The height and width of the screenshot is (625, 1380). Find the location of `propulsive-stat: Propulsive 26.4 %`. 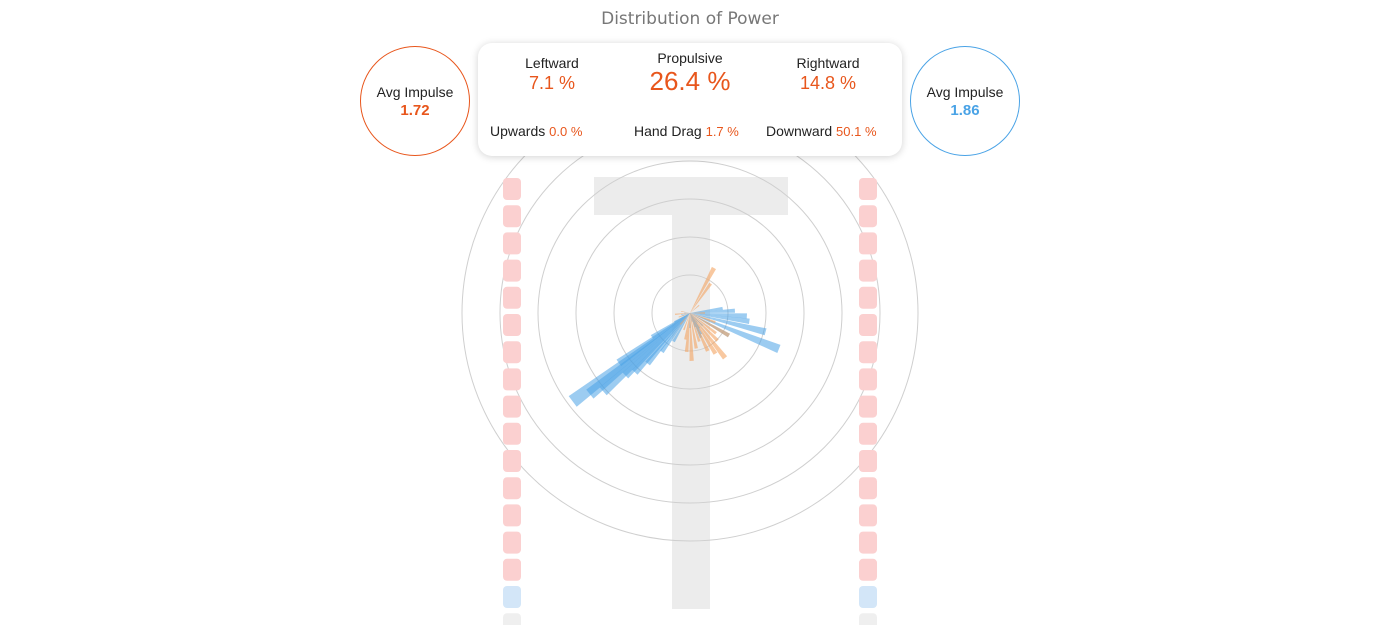

propulsive-stat: Propulsive 26.4 % is located at coordinates (690, 73).